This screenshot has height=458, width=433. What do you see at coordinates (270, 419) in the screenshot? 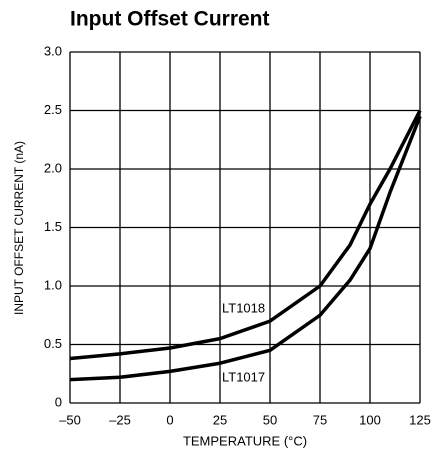
I see `x-tick-label: 50` at bounding box center [270, 419].